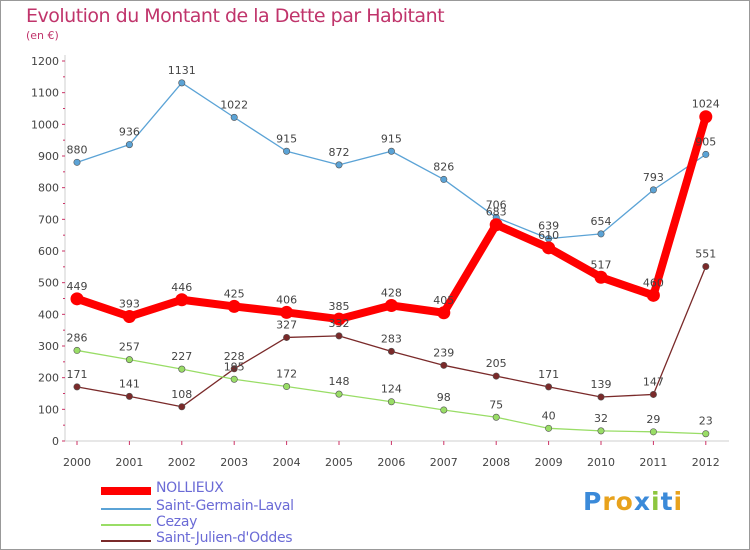 The height and width of the screenshot is (550, 750). What do you see at coordinates (624, 501) in the screenshot?
I see `logo-letter: o` at bounding box center [624, 501].